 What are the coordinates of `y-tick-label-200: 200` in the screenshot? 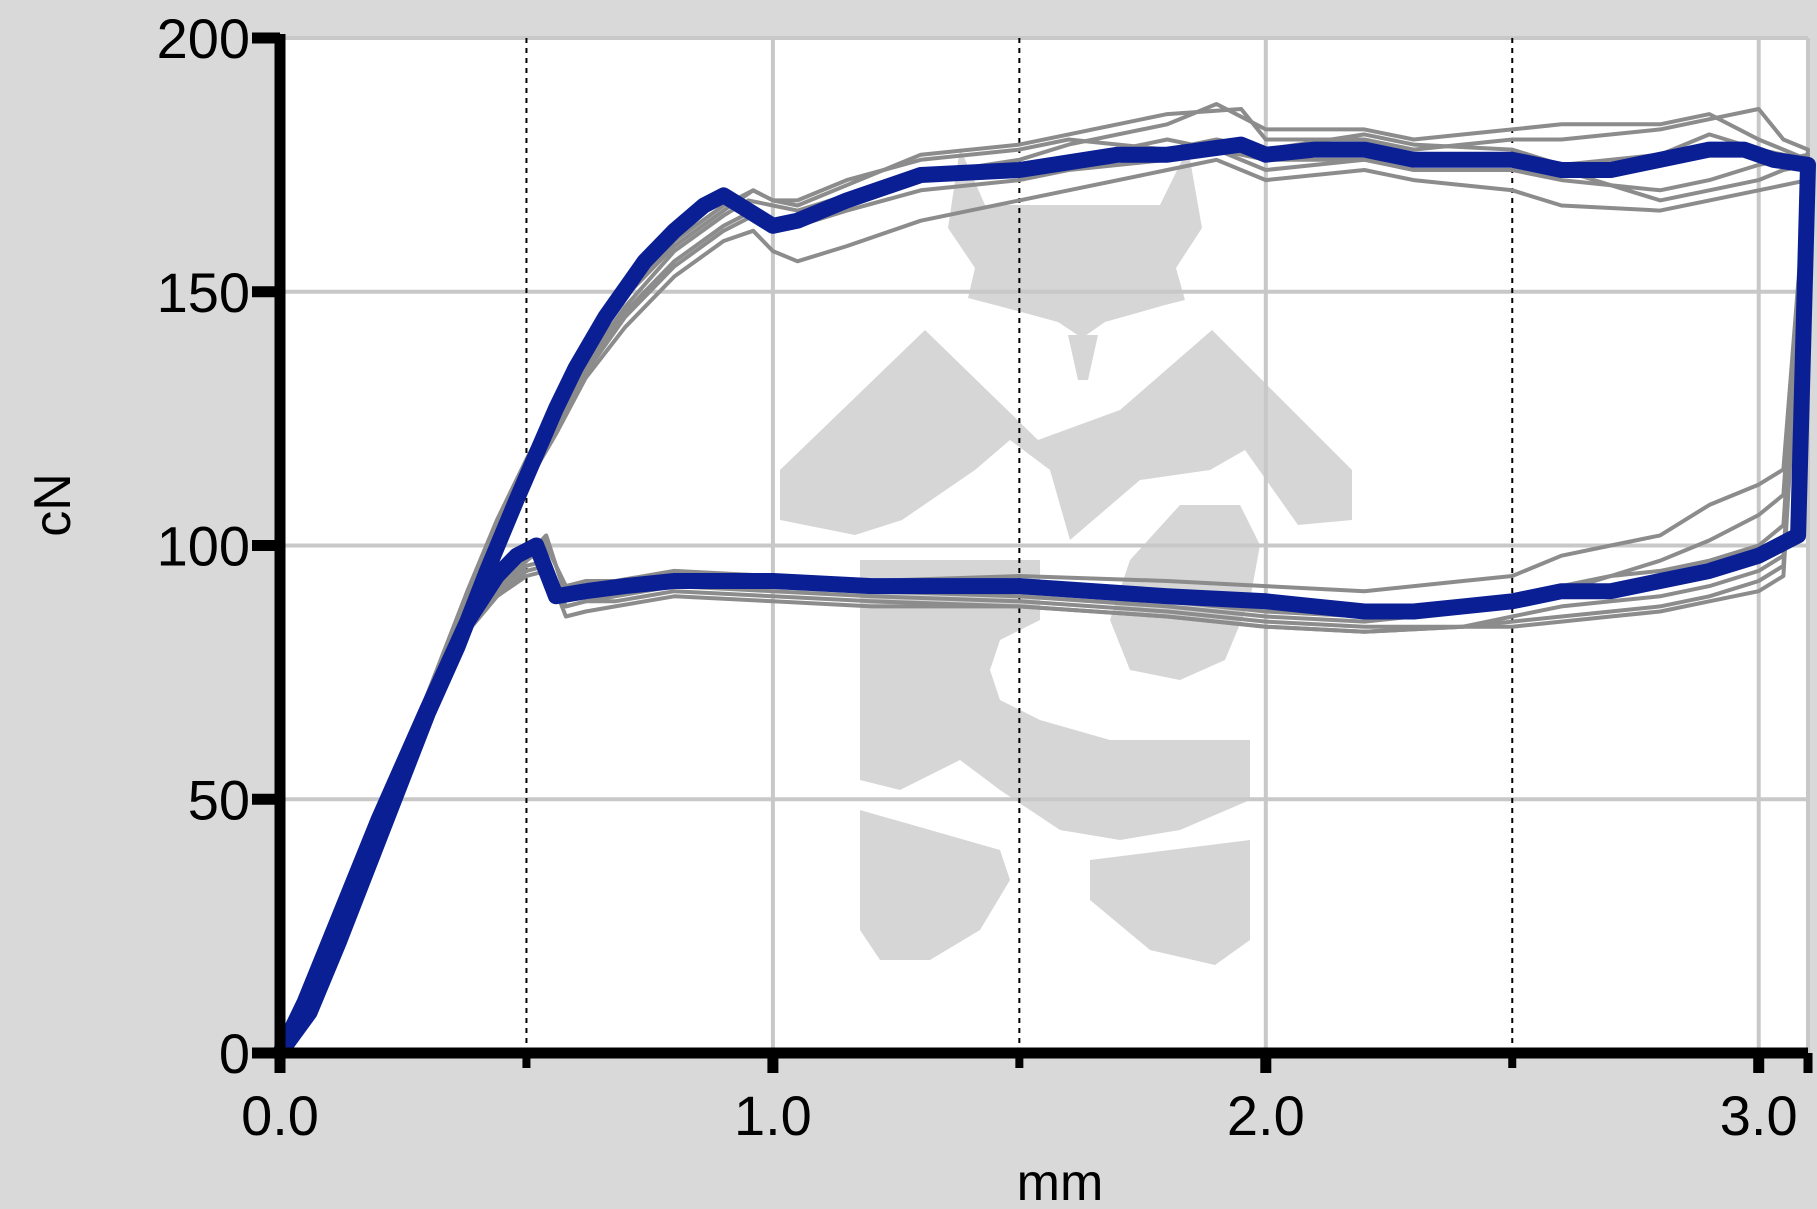 It's located at (203, 38).